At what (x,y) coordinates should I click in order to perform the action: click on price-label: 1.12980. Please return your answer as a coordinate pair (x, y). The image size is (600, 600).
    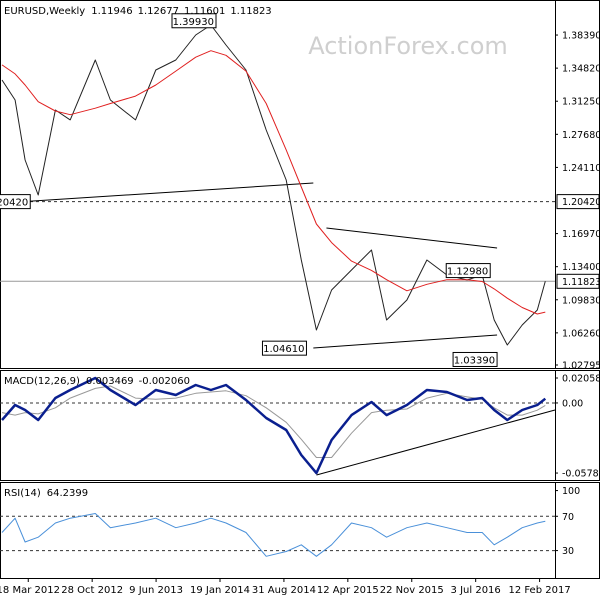
    Looking at the image, I should click on (467, 272).